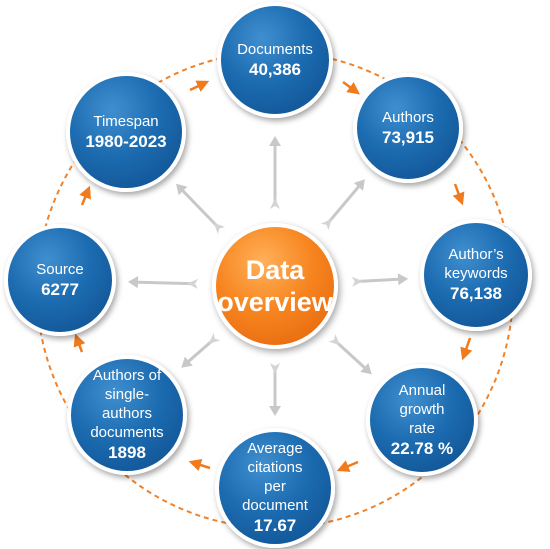 The height and width of the screenshot is (549, 550). What do you see at coordinates (127, 432) in the screenshot?
I see `node-single-author-documents-label: documents` at bounding box center [127, 432].